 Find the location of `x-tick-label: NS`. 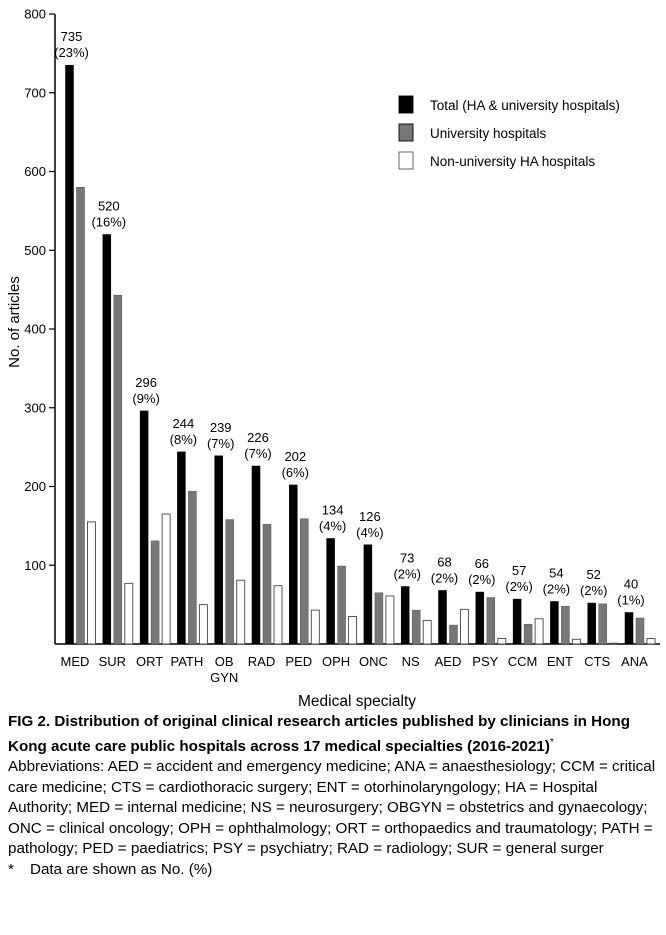

x-tick-label: NS is located at coordinates (411, 661).